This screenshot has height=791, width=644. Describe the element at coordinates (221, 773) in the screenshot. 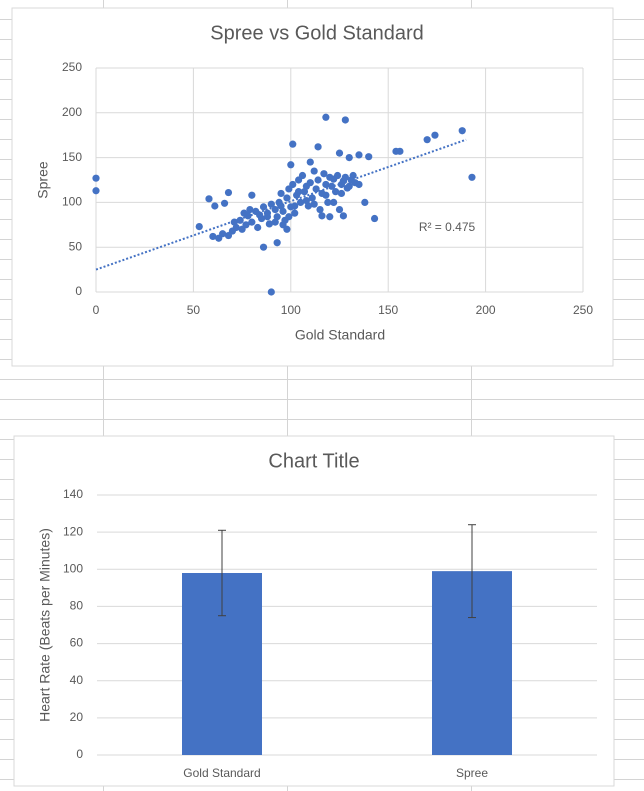

I see `x-tick-label: Gold Standard` at that location.